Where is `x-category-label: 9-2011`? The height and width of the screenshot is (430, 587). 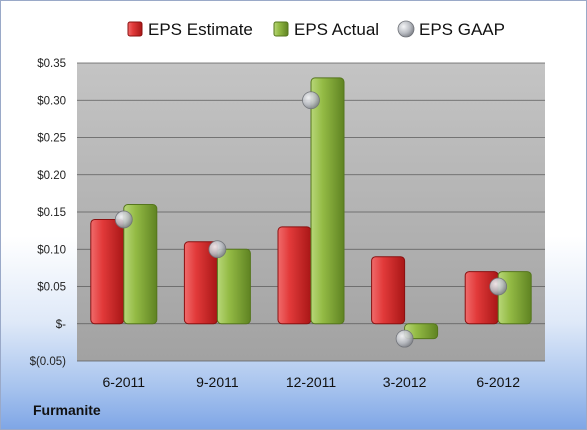 x-category-label: 9-2011 is located at coordinates (217, 382).